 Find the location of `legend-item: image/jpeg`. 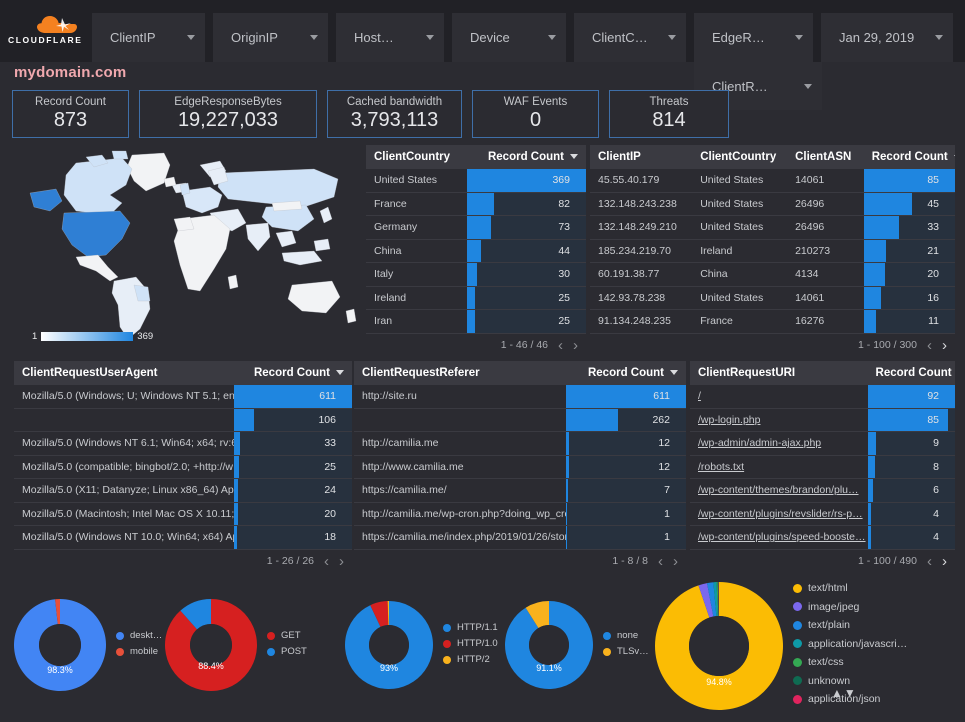

legend-item: image/jpeg is located at coordinates (850, 607).